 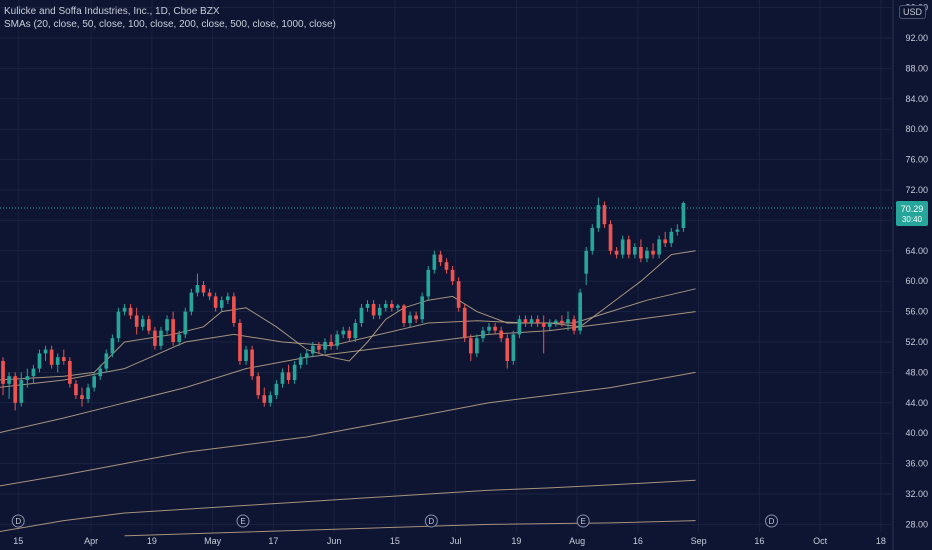 I want to click on time-tick-label: Aug, so click(x=577, y=541).